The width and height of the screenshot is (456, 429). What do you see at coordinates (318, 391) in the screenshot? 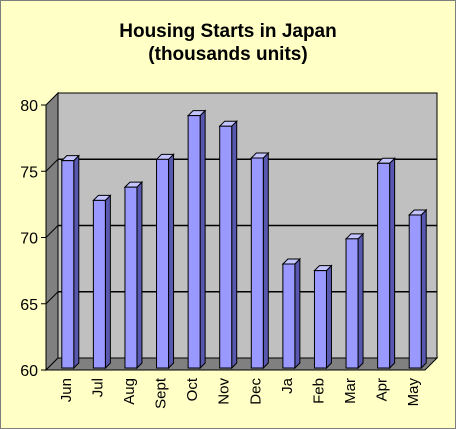
I see `x-tick-label: Feb` at bounding box center [318, 391].